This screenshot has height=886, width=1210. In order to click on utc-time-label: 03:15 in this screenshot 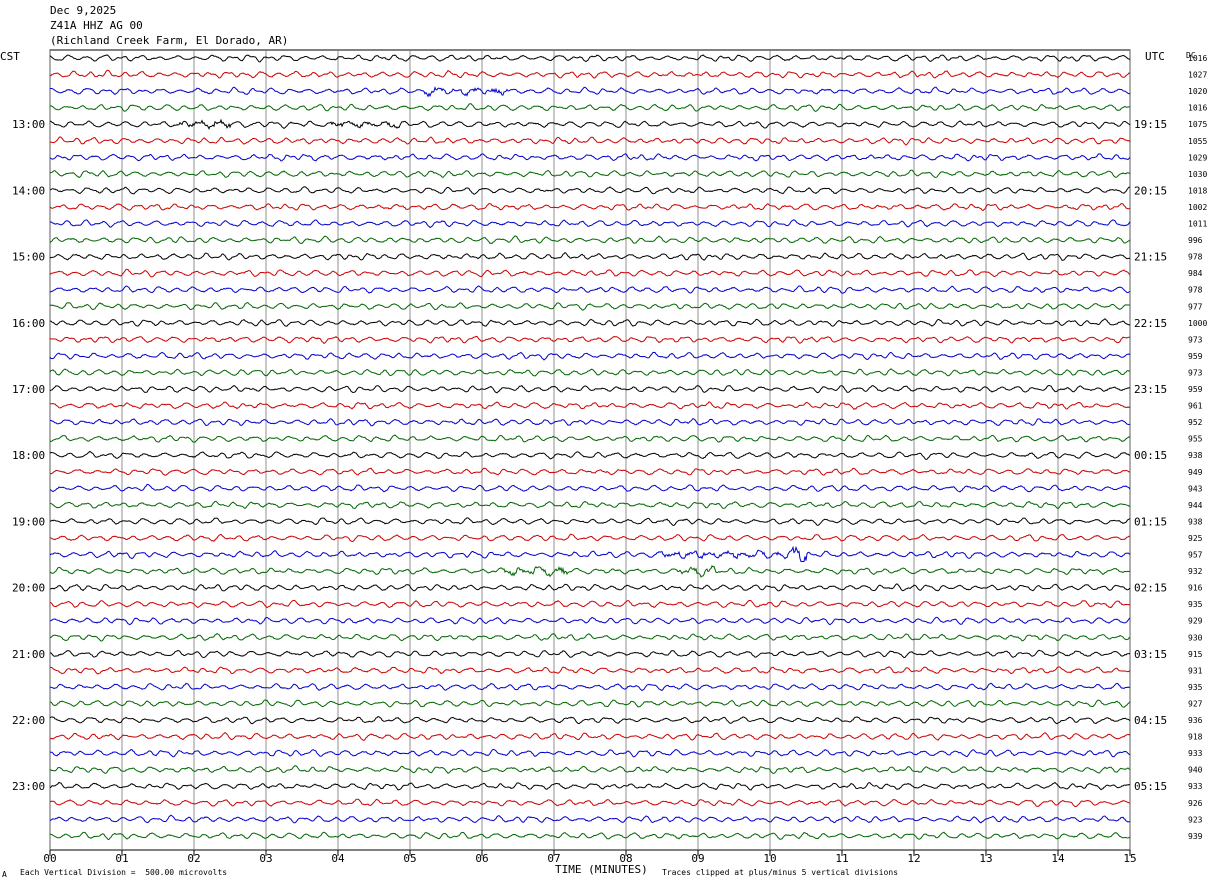, I will do `click(1150, 654)`.